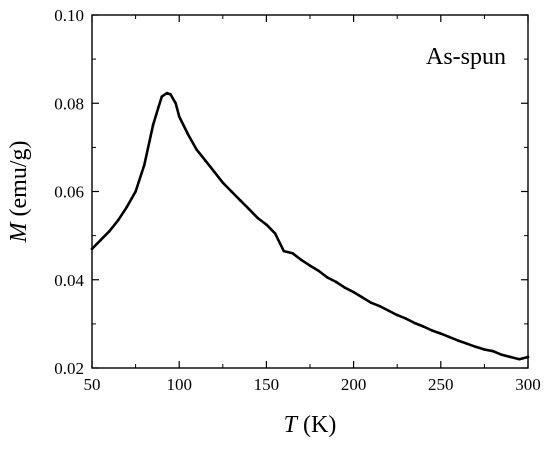 Image resolution: width=550 pixels, height=452 pixels. I want to click on x-axis-label: T (K), so click(310, 425).